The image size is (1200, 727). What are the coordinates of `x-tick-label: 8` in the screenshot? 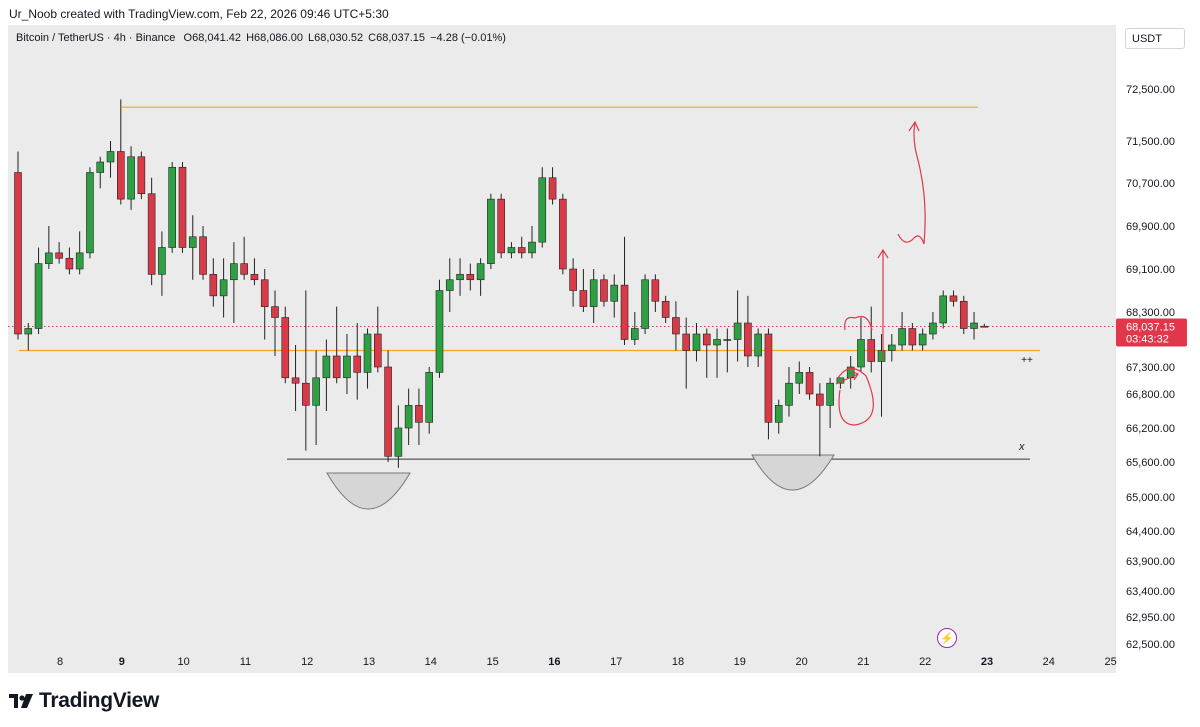 It's located at (60, 662).